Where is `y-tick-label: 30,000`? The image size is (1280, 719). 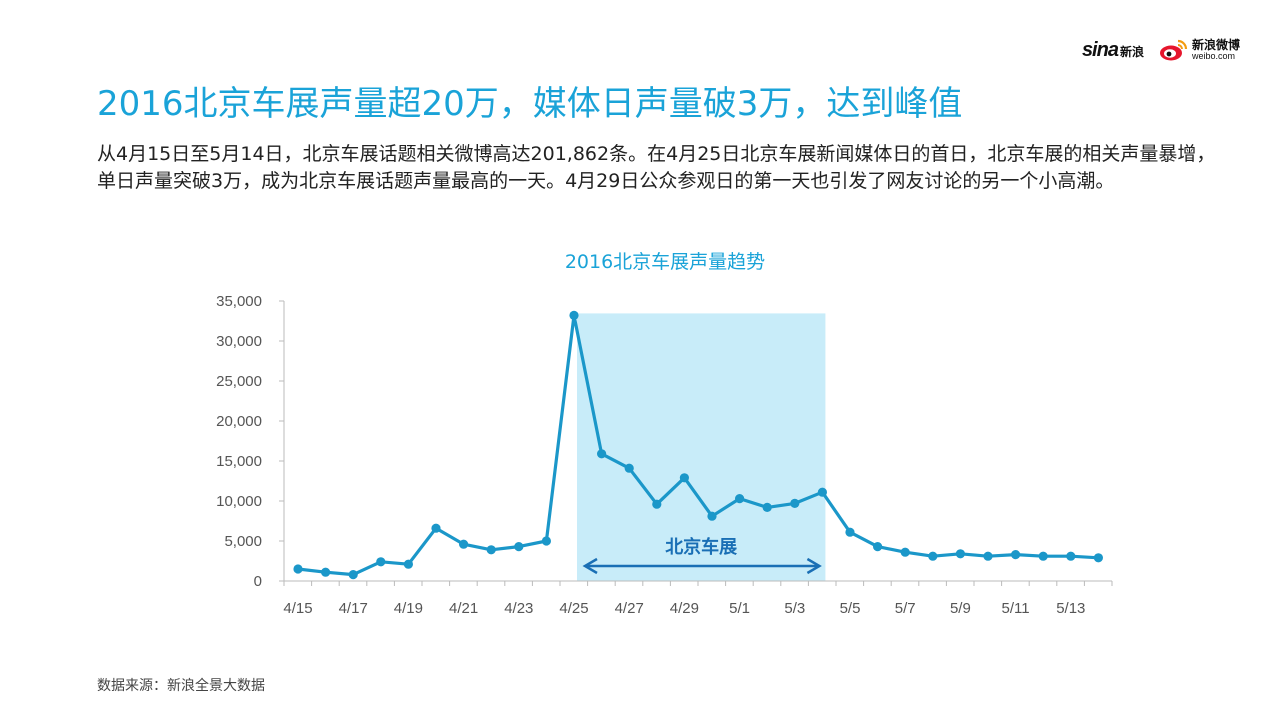 y-tick-label: 30,000 is located at coordinates (239, 341).